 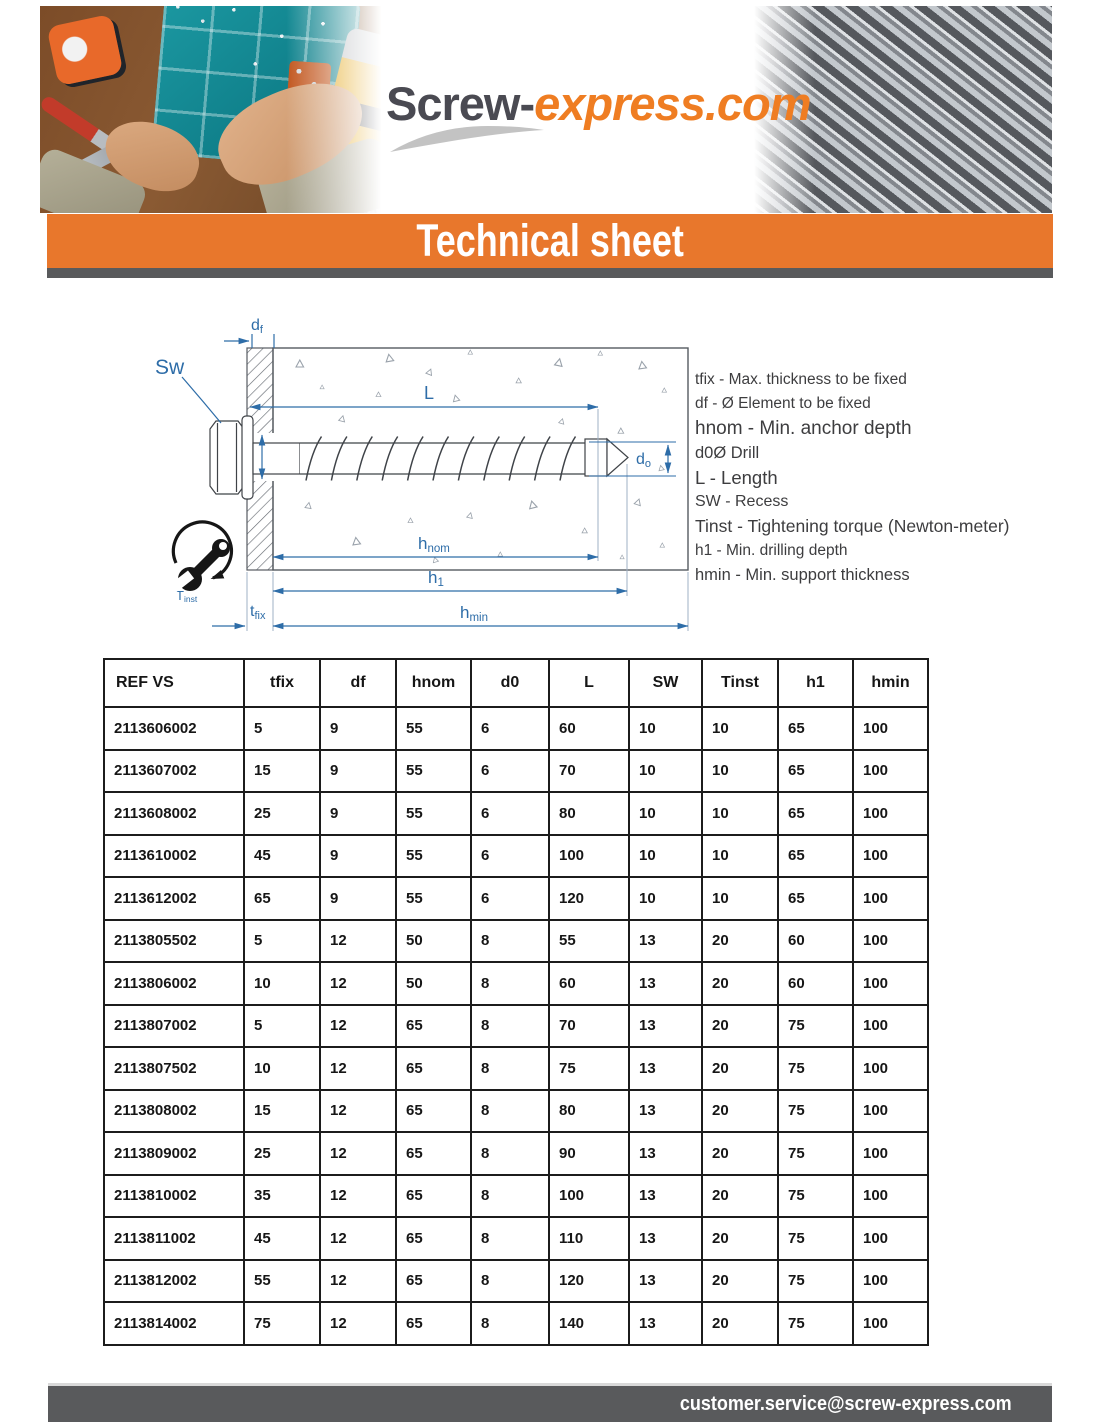 What do you see at coordinates (170, 367) in the screenshot?
I see `sw-label: Sw` at bounding box center [170, 367].